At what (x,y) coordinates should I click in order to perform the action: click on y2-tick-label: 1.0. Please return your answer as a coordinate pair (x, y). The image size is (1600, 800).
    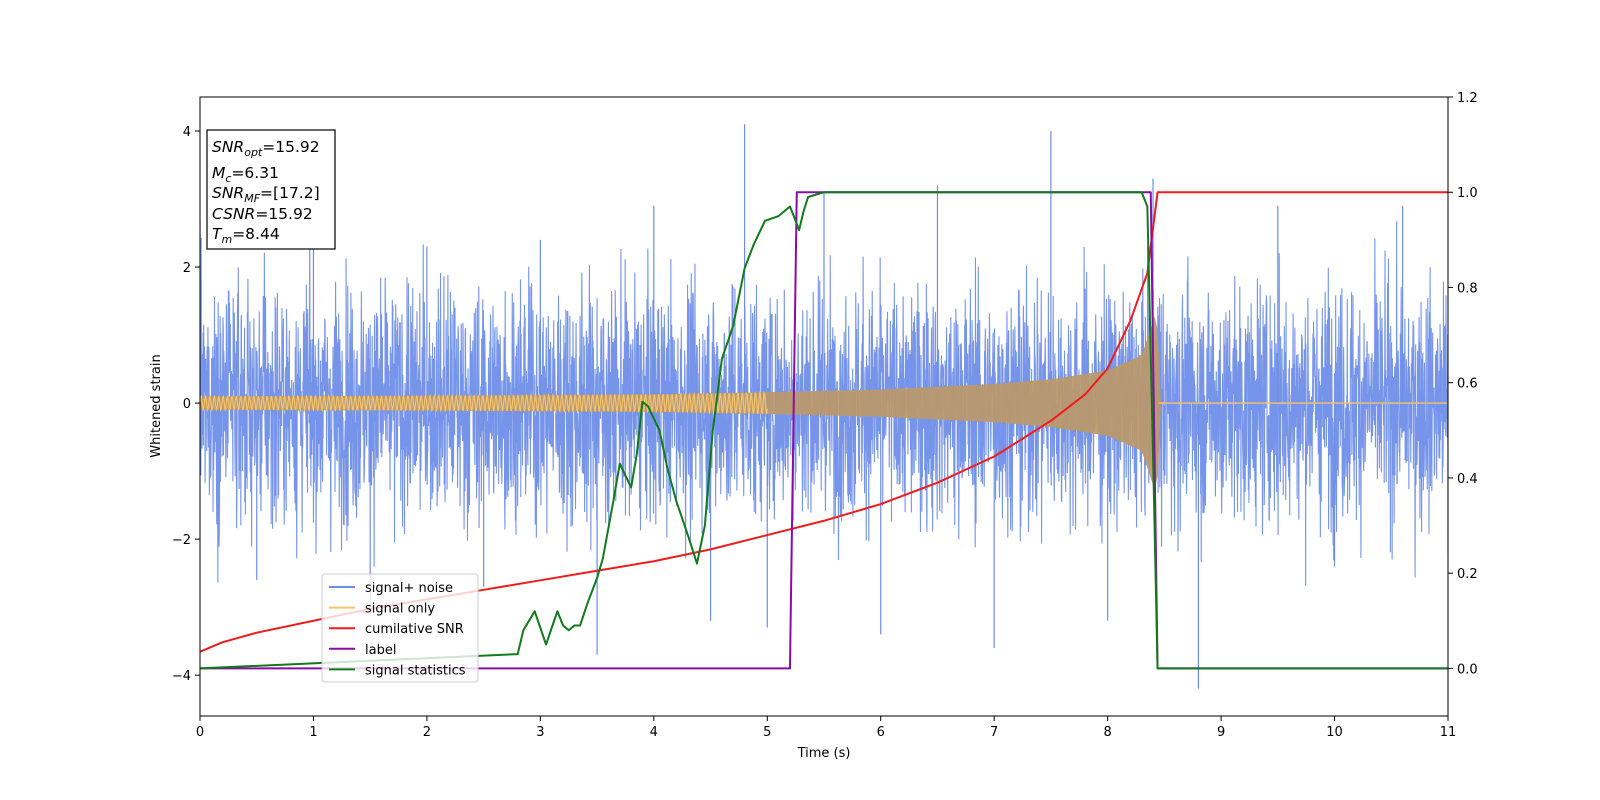
    Looking at the image, I should click on (1467, 193).